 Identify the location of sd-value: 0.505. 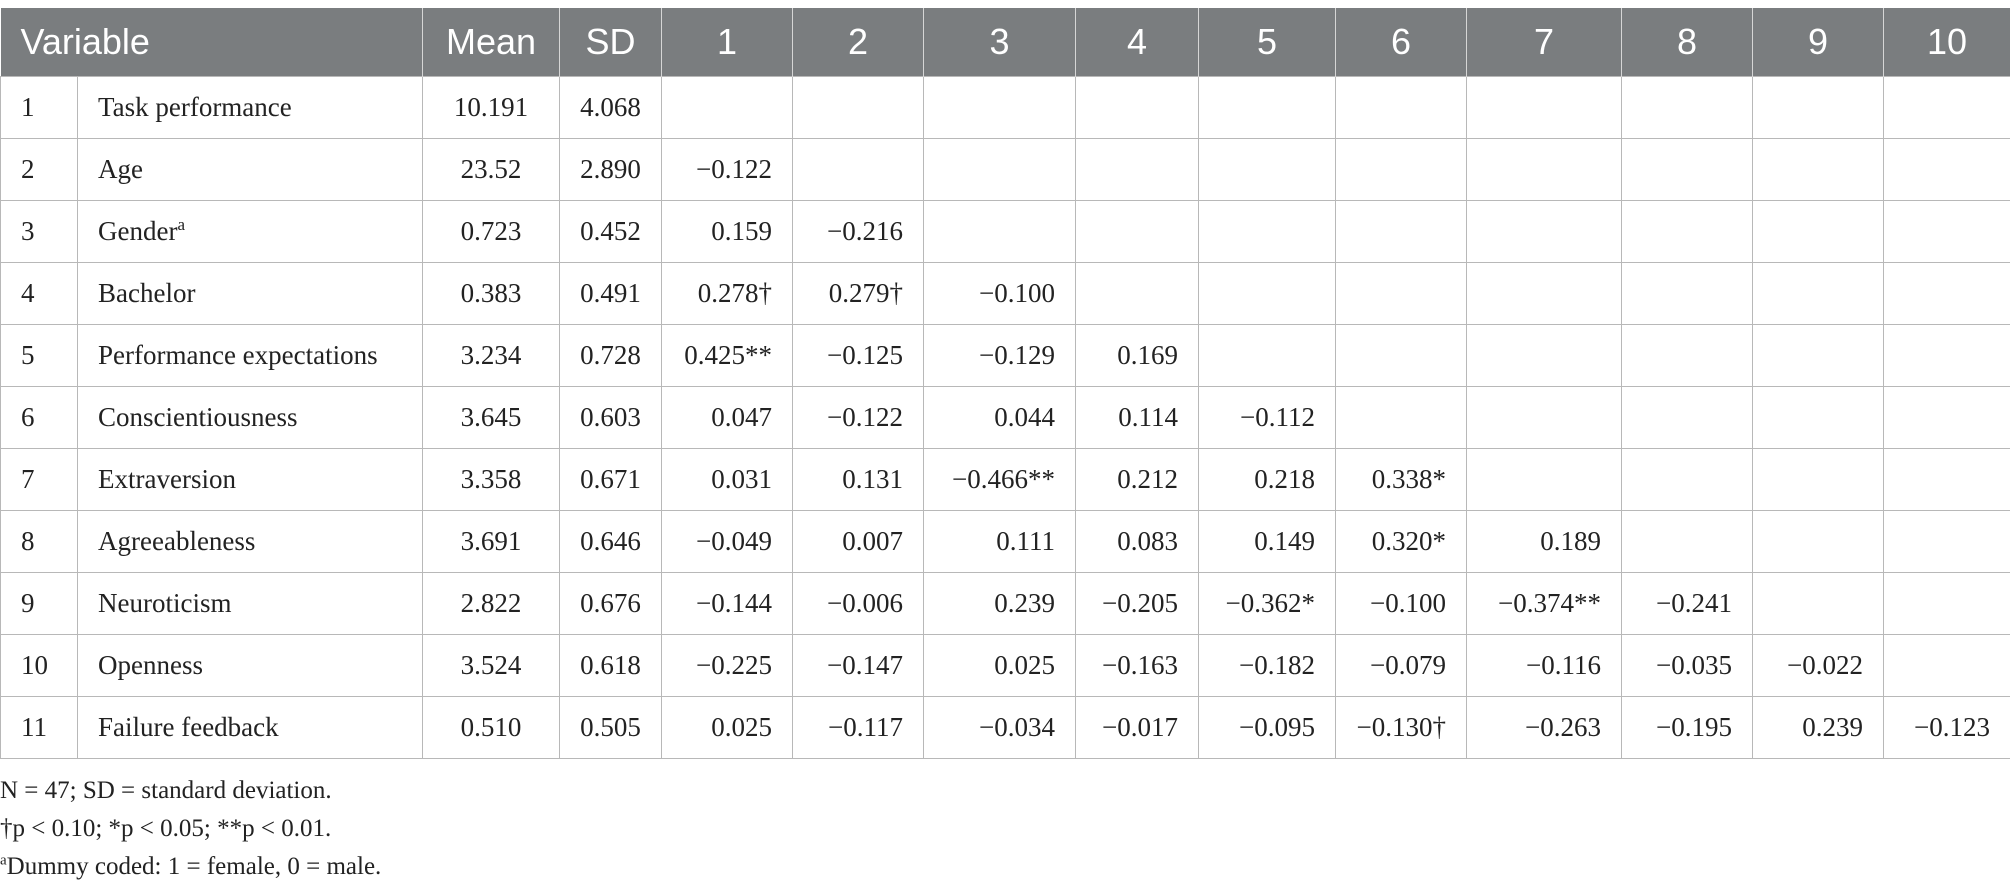
(611, 727).